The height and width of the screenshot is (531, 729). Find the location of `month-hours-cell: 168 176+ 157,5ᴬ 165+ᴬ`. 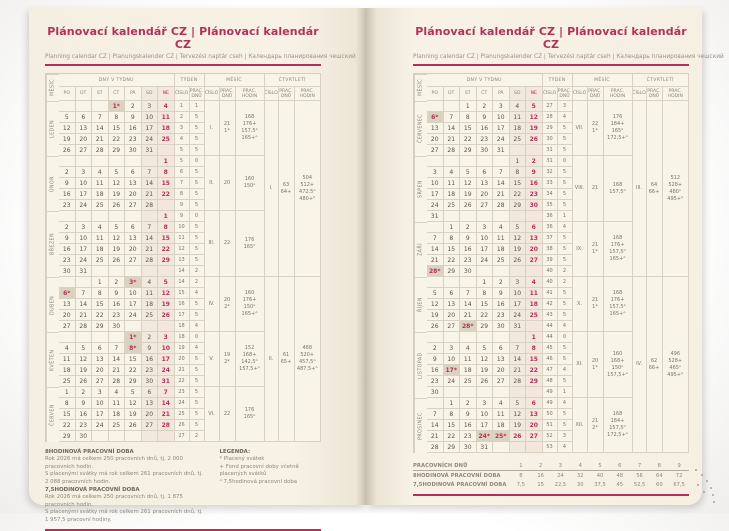

month-hours-cell: 168 176+ 157,5ᴬ 165+ᴬ is located at coordinates (250, 128).